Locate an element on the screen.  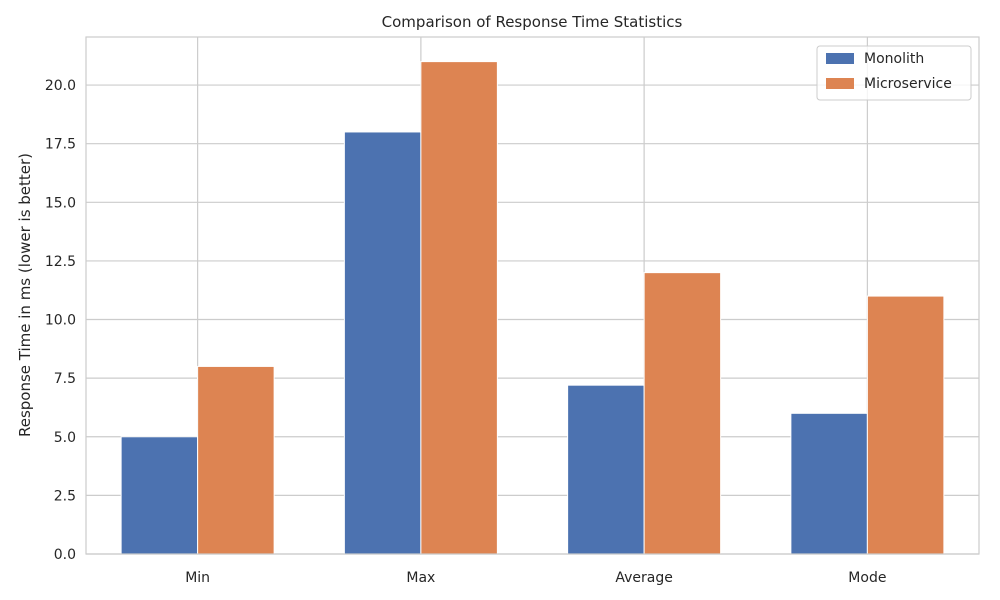
legend: Monolith Microservice is located at coordinates (894, 73).